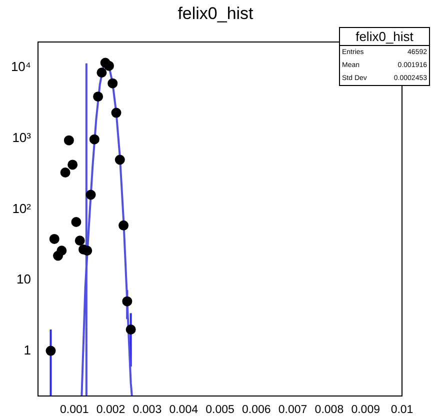  I want to click on y-tick-label: 10⁴, so click(20, 66).